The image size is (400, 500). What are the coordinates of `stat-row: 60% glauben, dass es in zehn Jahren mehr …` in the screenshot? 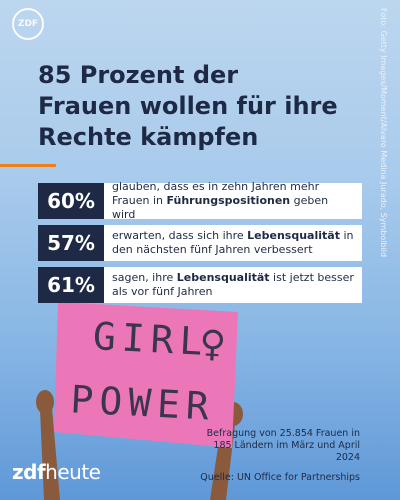 It's located at (200, 201).